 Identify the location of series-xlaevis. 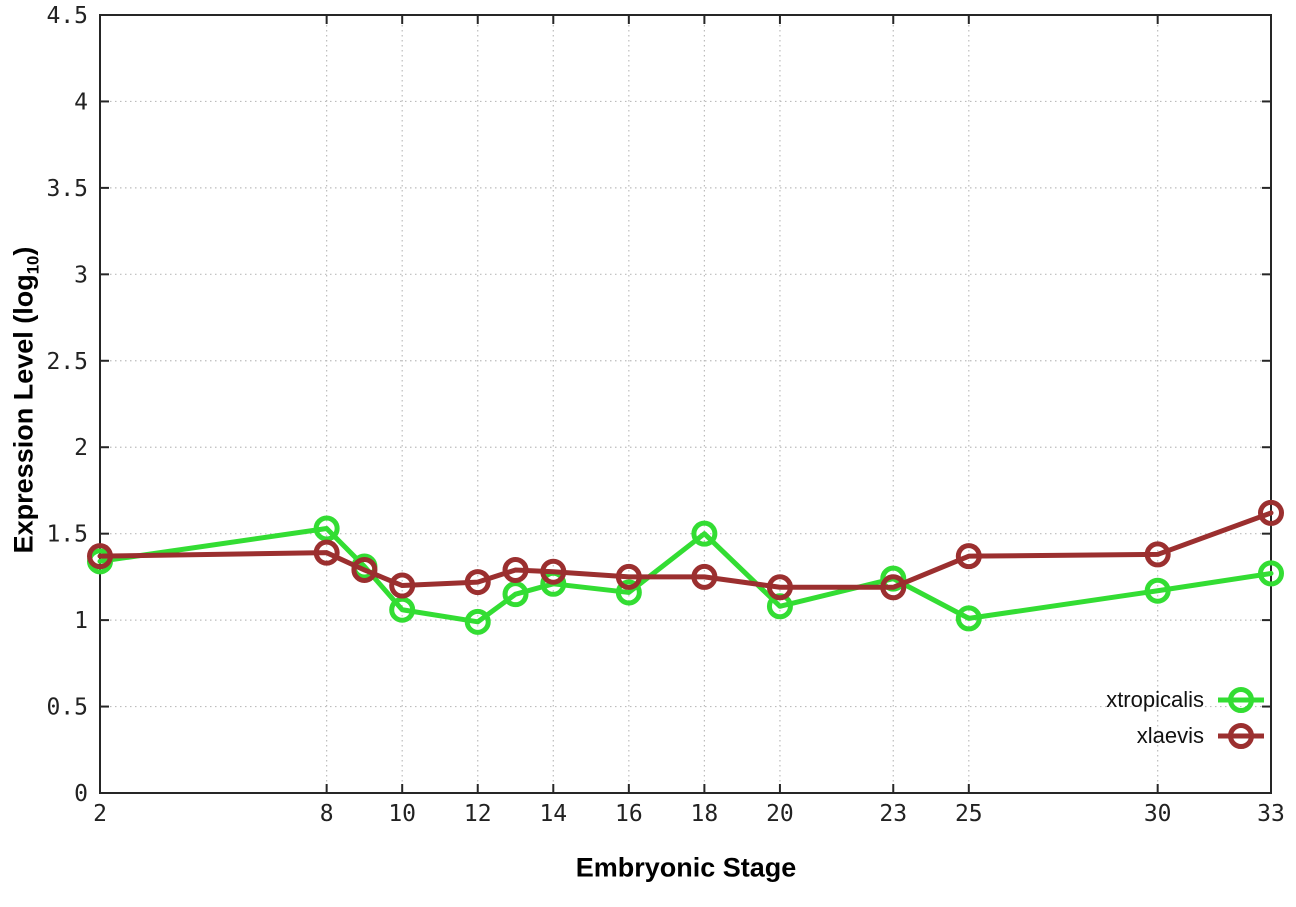
(685, 550).